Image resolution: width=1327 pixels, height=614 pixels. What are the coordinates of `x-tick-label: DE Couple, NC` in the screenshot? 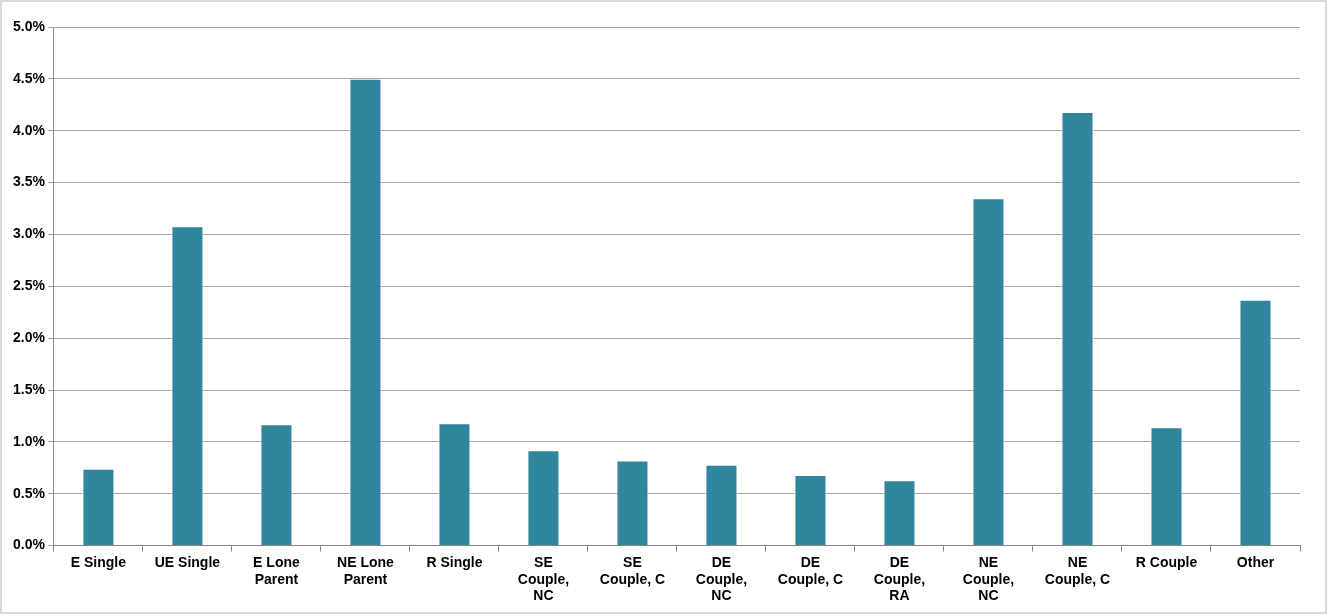 It's located at (721, 578).